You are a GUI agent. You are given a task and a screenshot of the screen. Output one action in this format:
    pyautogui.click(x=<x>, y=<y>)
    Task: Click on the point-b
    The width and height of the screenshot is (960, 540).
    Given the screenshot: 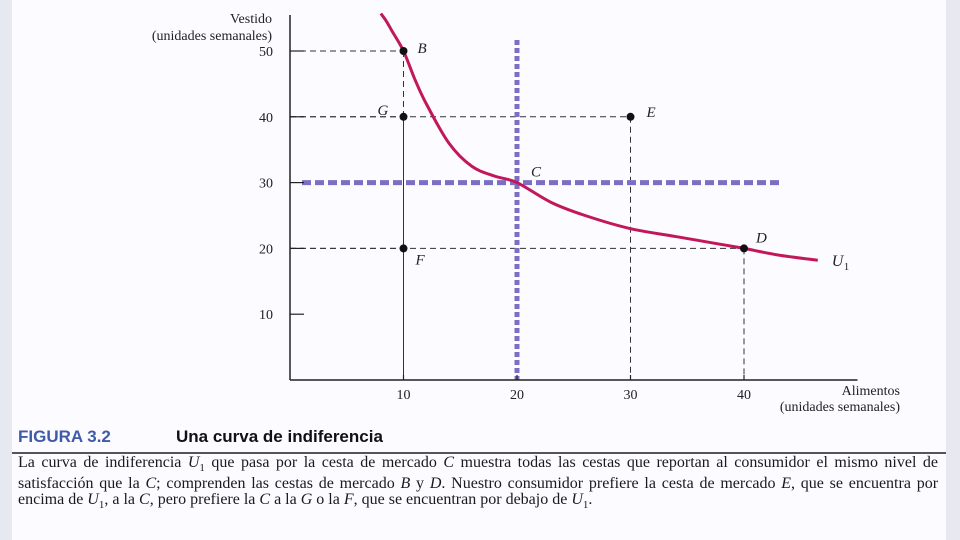 What is the action you would take?
    pyautogui.click(x=403, y=51)
    